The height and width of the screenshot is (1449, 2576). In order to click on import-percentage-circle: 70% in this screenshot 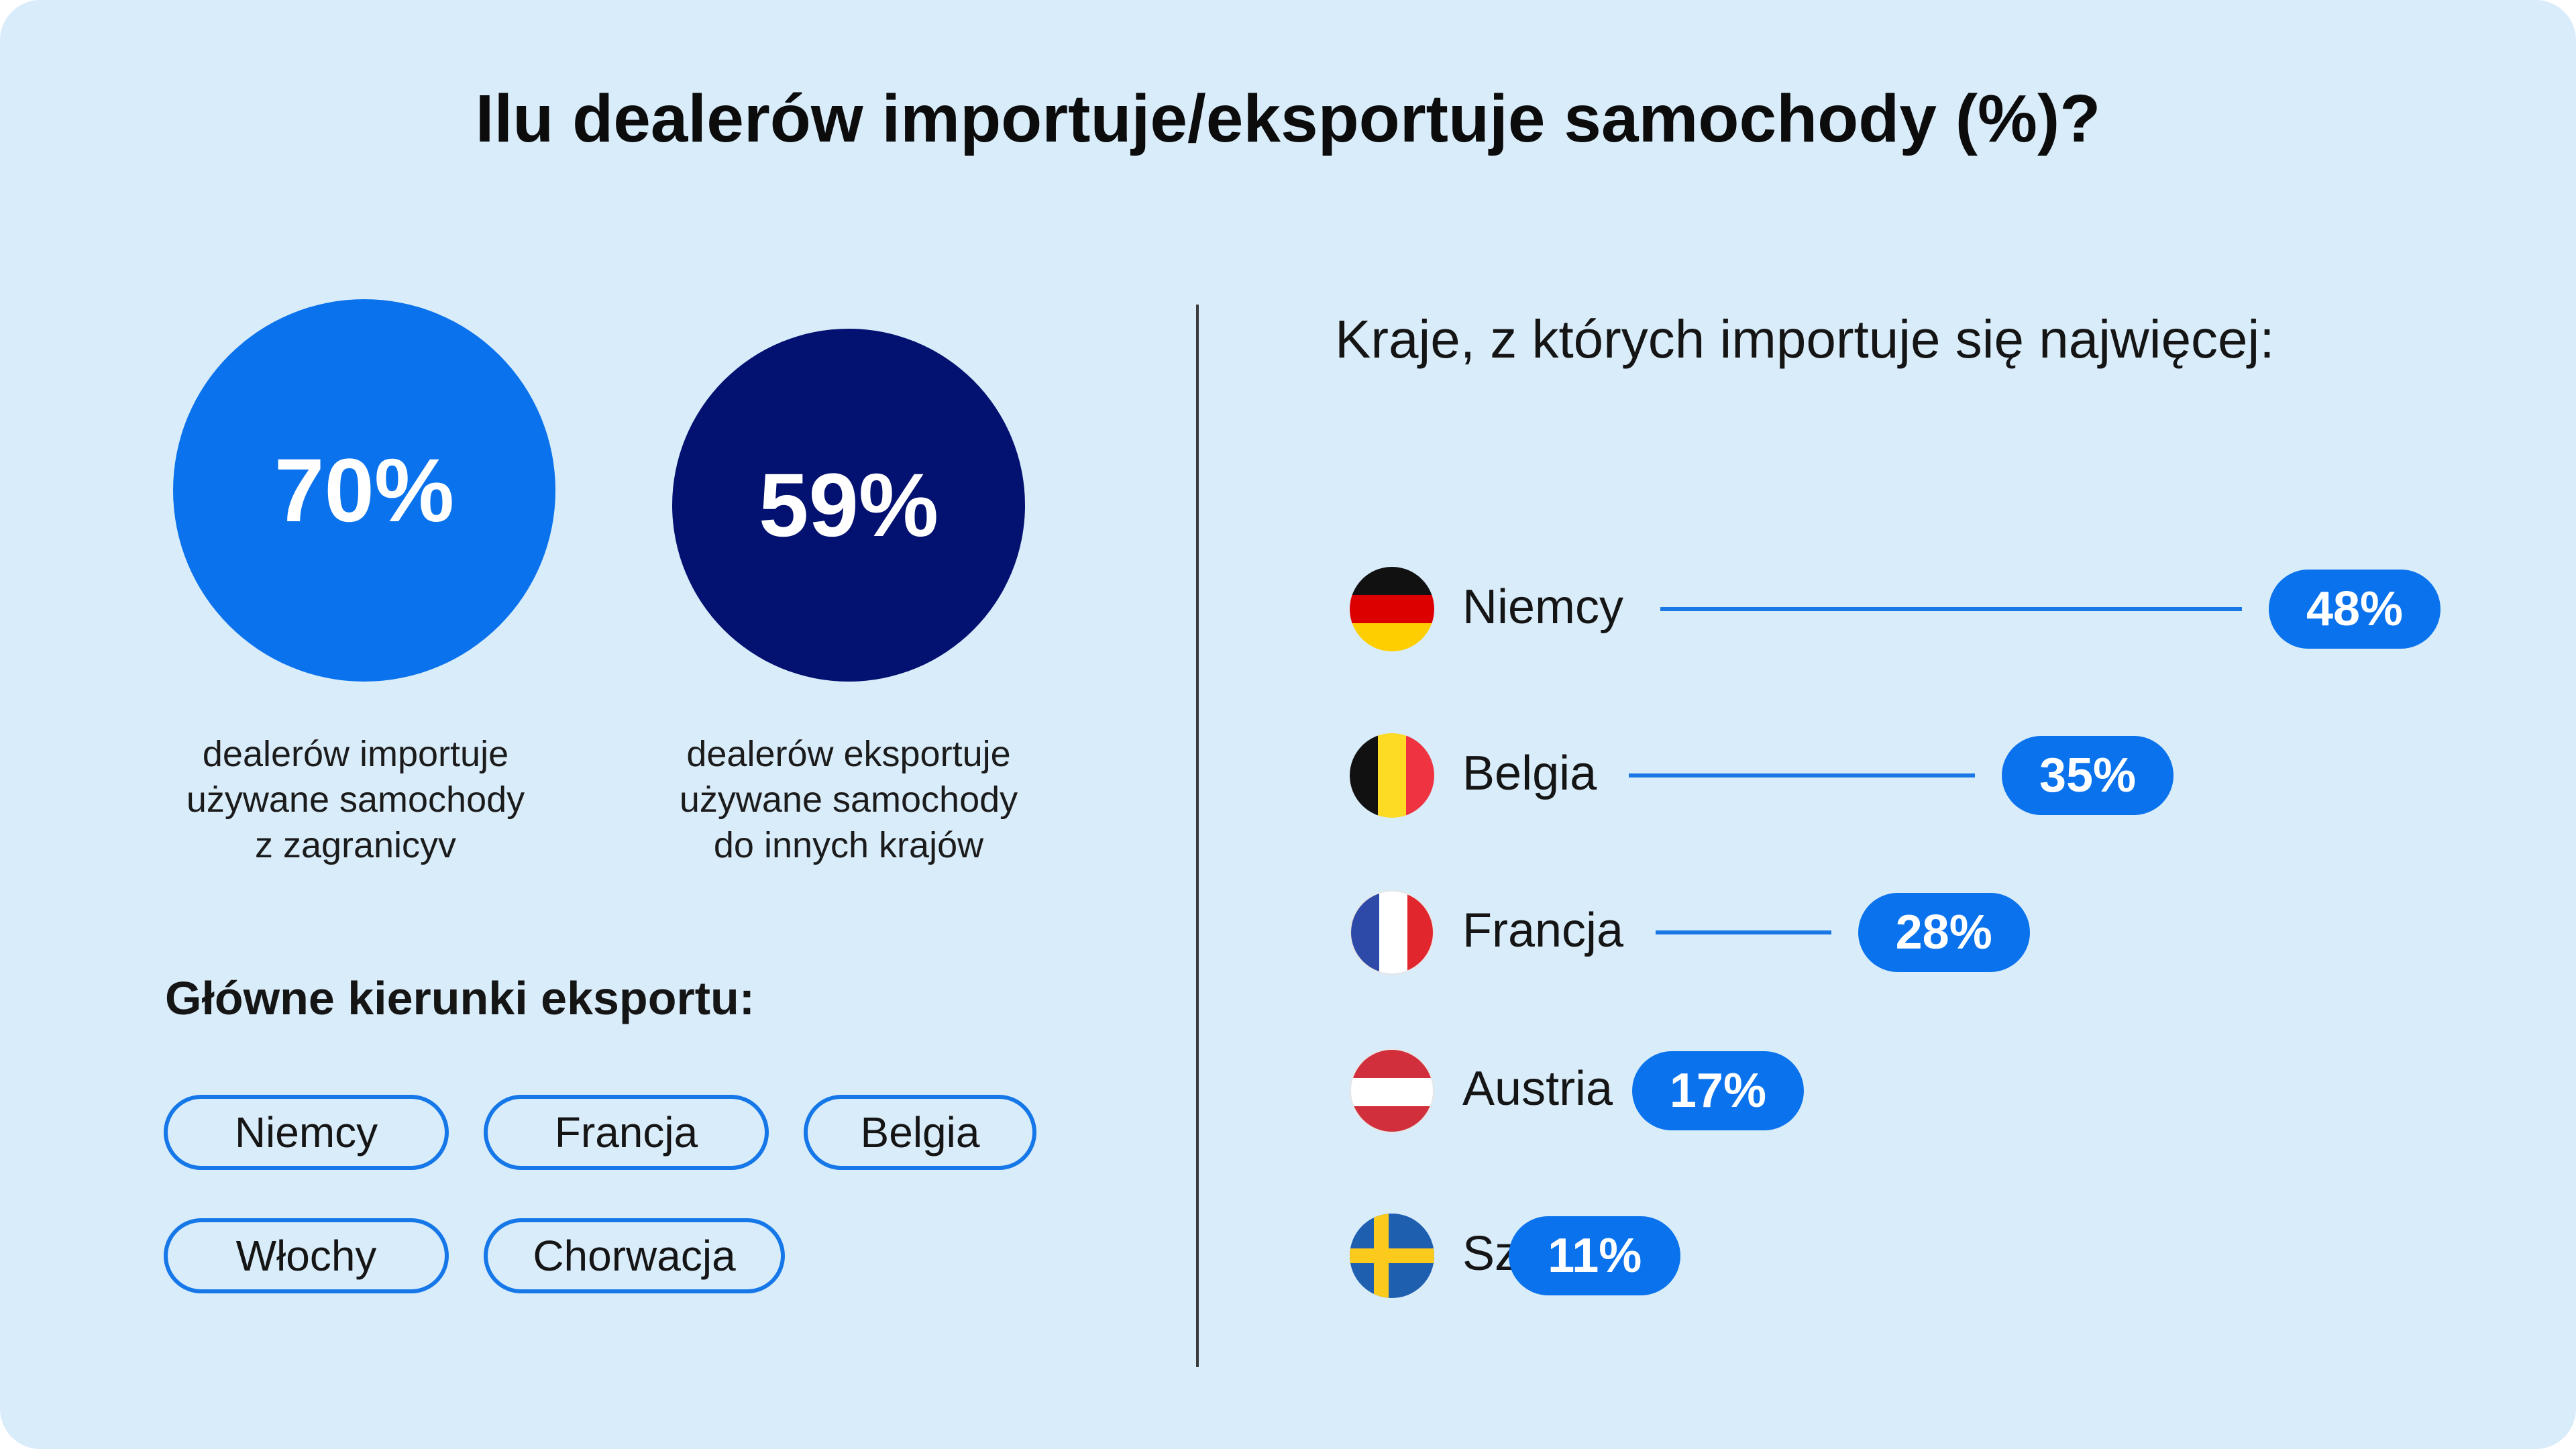, I will do `click(364, 490)`.